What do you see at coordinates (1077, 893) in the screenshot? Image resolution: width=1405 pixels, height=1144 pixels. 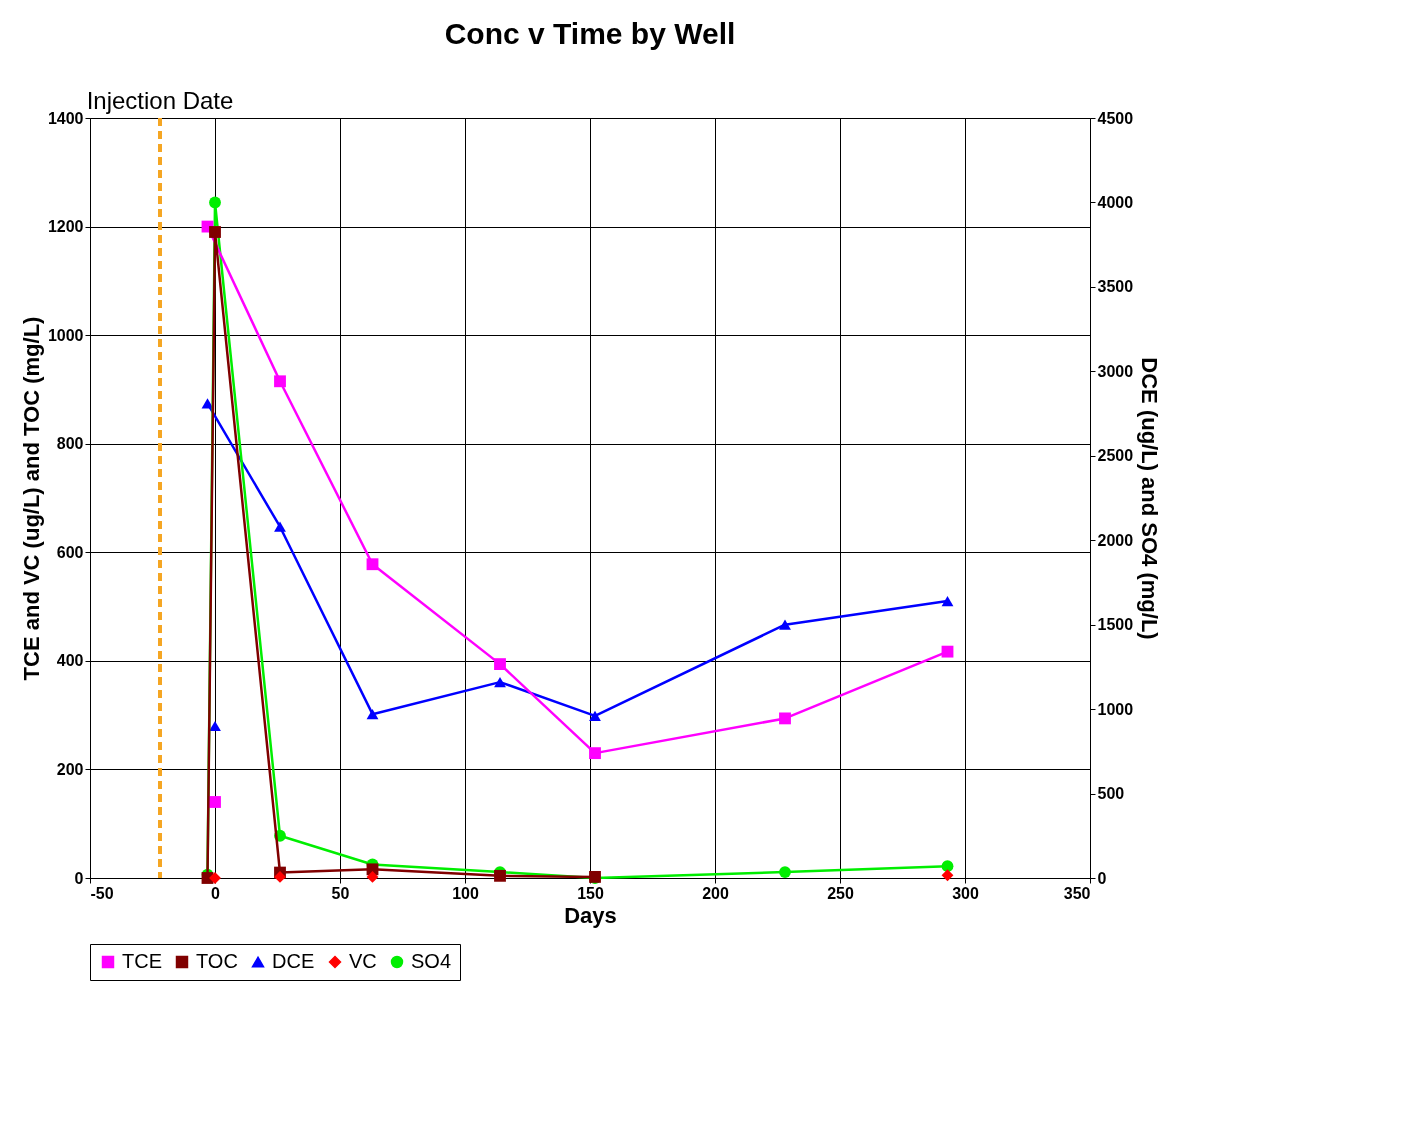 I see `x-tick-label: 350` at bounding box center [1077, 893].